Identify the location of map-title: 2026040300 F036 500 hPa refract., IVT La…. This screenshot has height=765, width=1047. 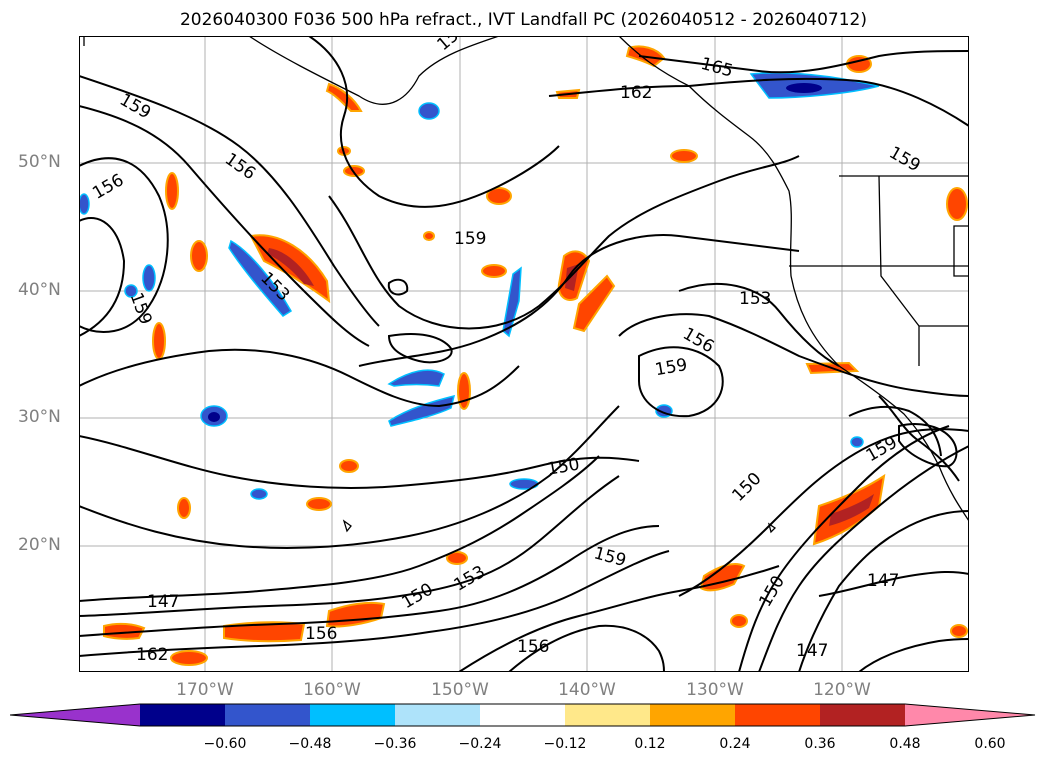
(523, 20).